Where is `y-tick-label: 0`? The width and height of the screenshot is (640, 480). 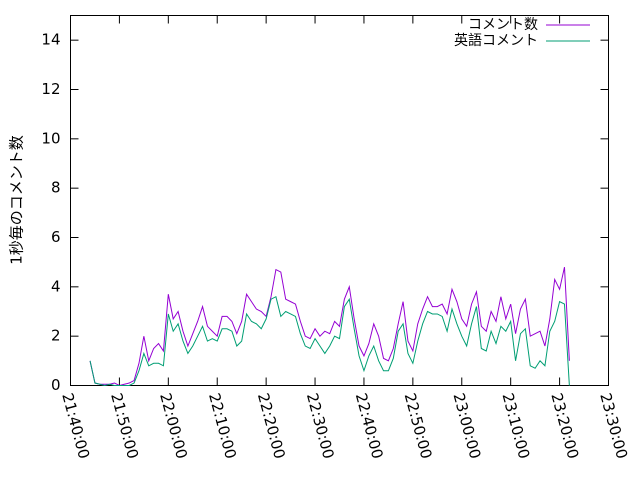
y-tick-label: 0 is located at coordinates (56, 385).